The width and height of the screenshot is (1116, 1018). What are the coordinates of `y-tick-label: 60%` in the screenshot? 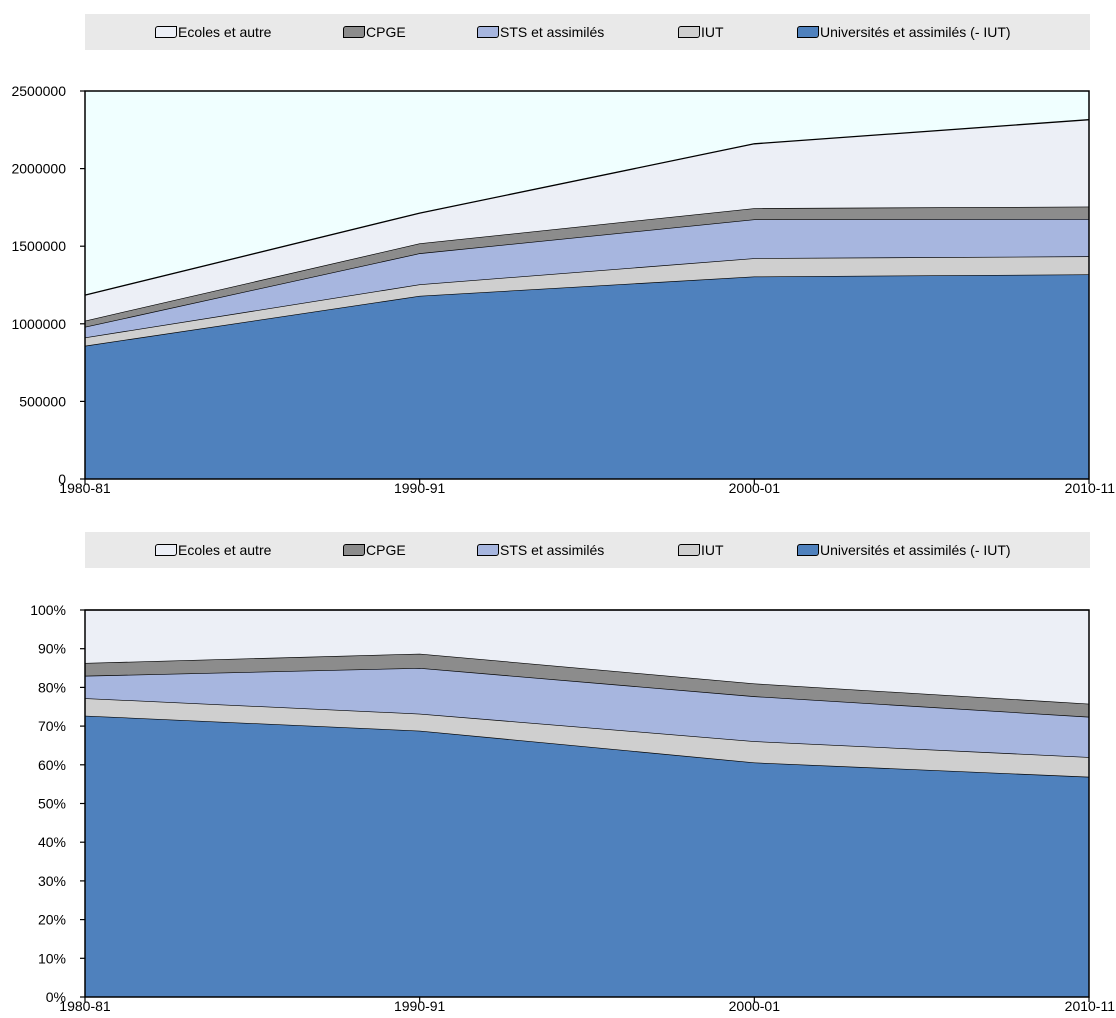 It's located at (52, 765).